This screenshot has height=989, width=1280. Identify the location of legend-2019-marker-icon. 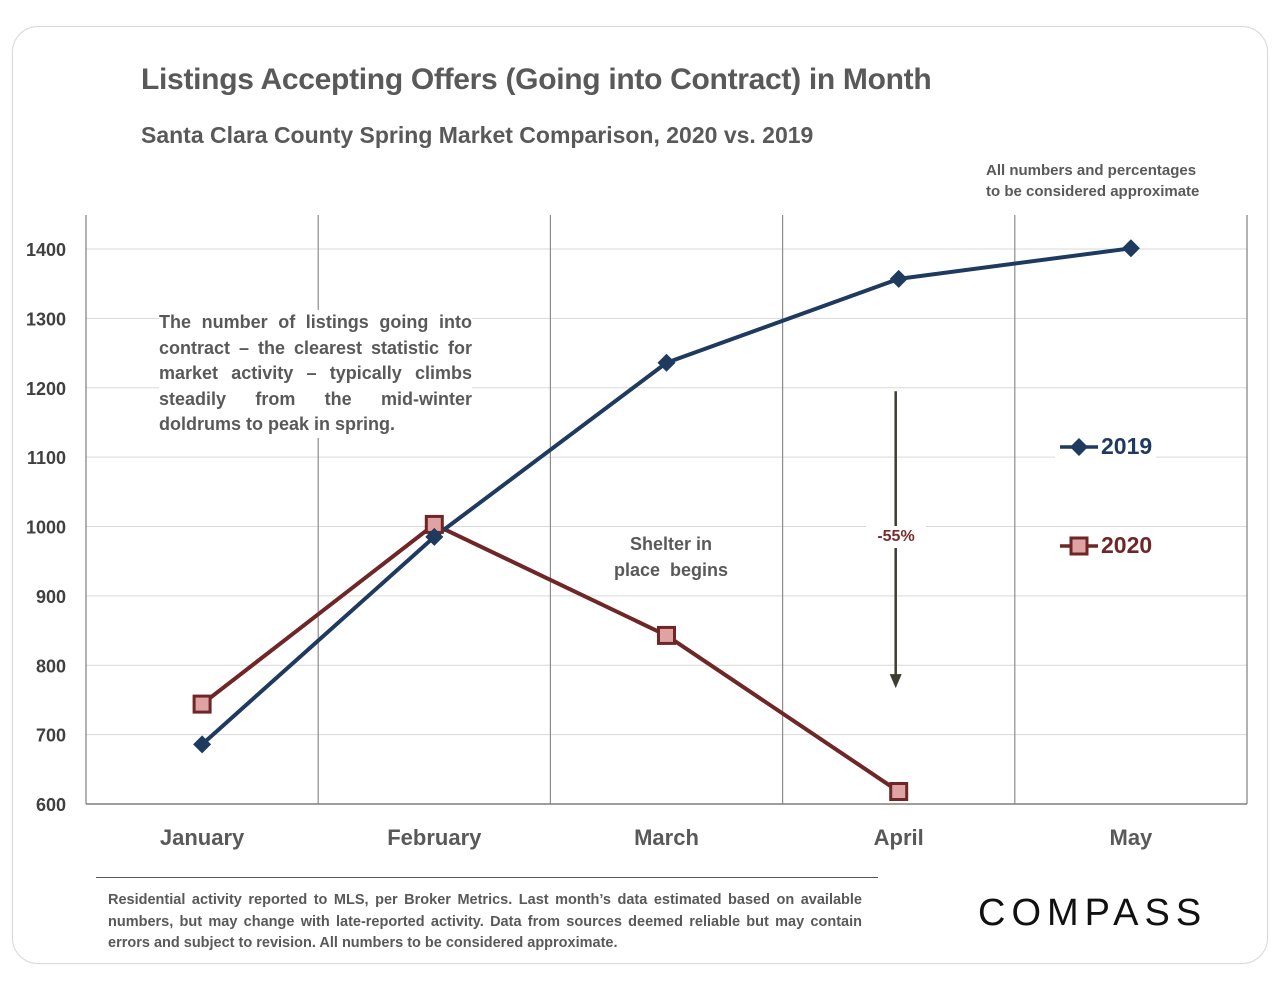
(1079, 446).